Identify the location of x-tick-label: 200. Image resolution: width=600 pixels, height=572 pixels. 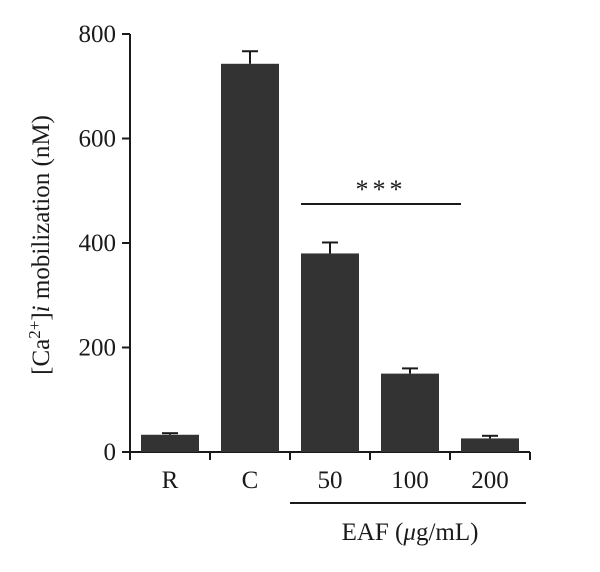
(490, 480).